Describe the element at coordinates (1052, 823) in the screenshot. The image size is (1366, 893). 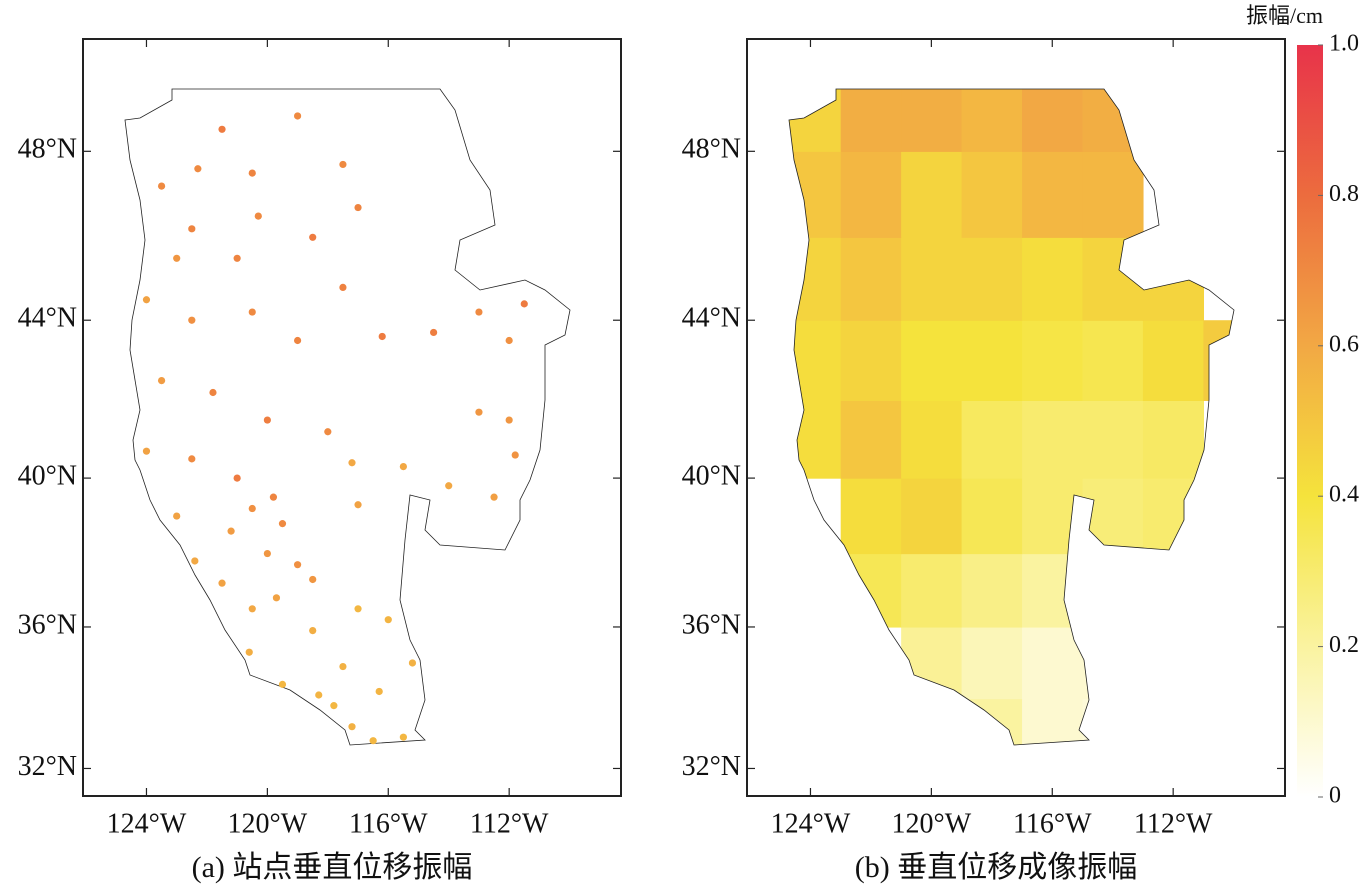
I see `x-tick-label: 116°W` at that location.